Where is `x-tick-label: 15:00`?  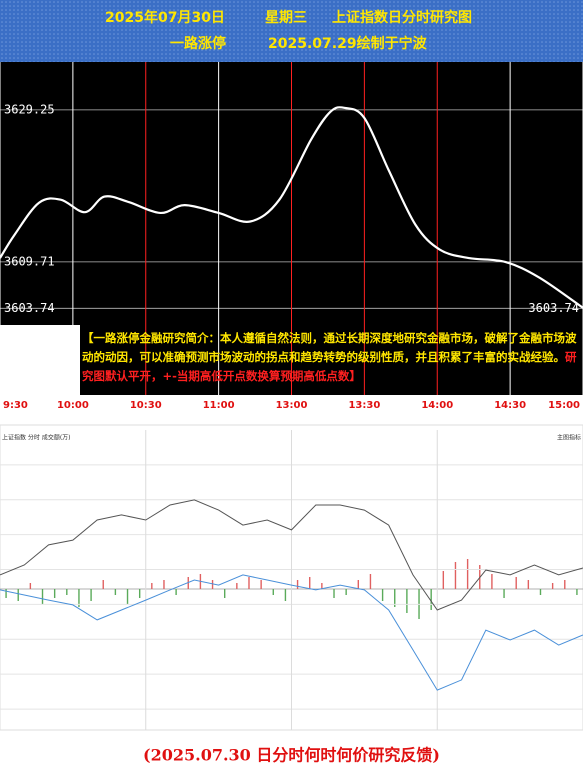 x-tick-label: 15:00 is located at coordinates (564, 405).